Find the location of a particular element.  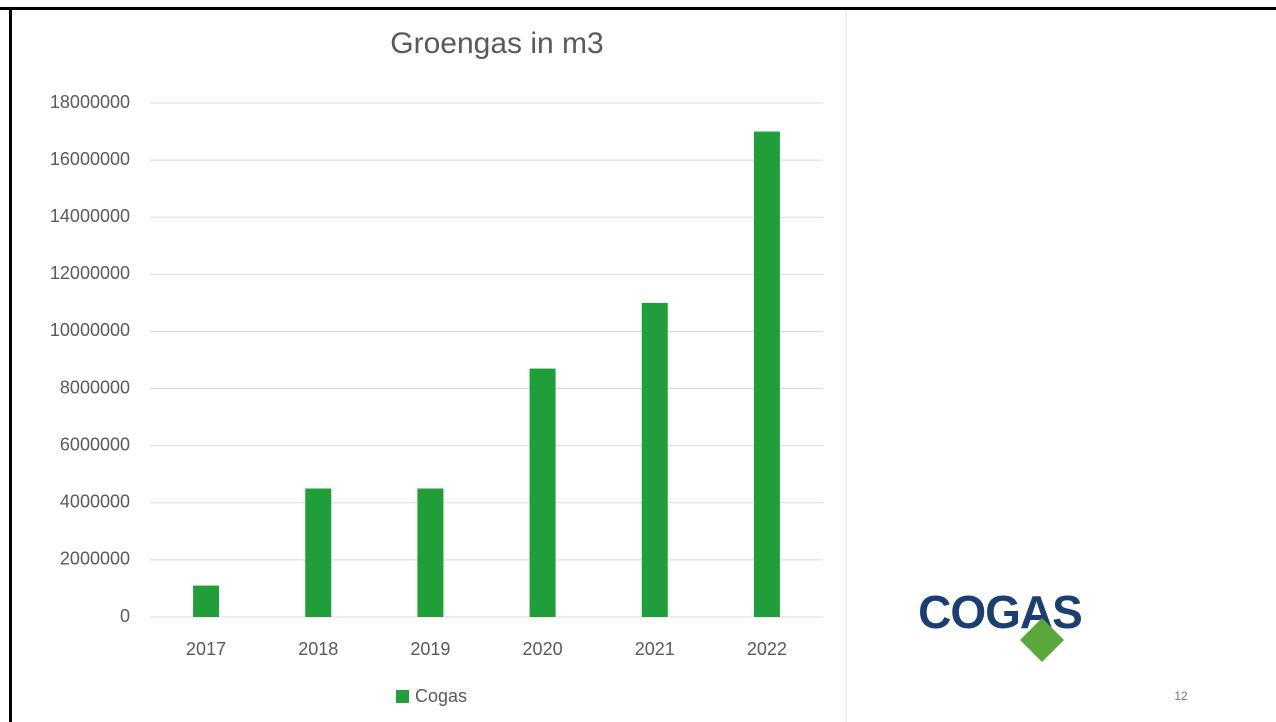

y-tick-label: 0 is located at coordinates (125, 616).